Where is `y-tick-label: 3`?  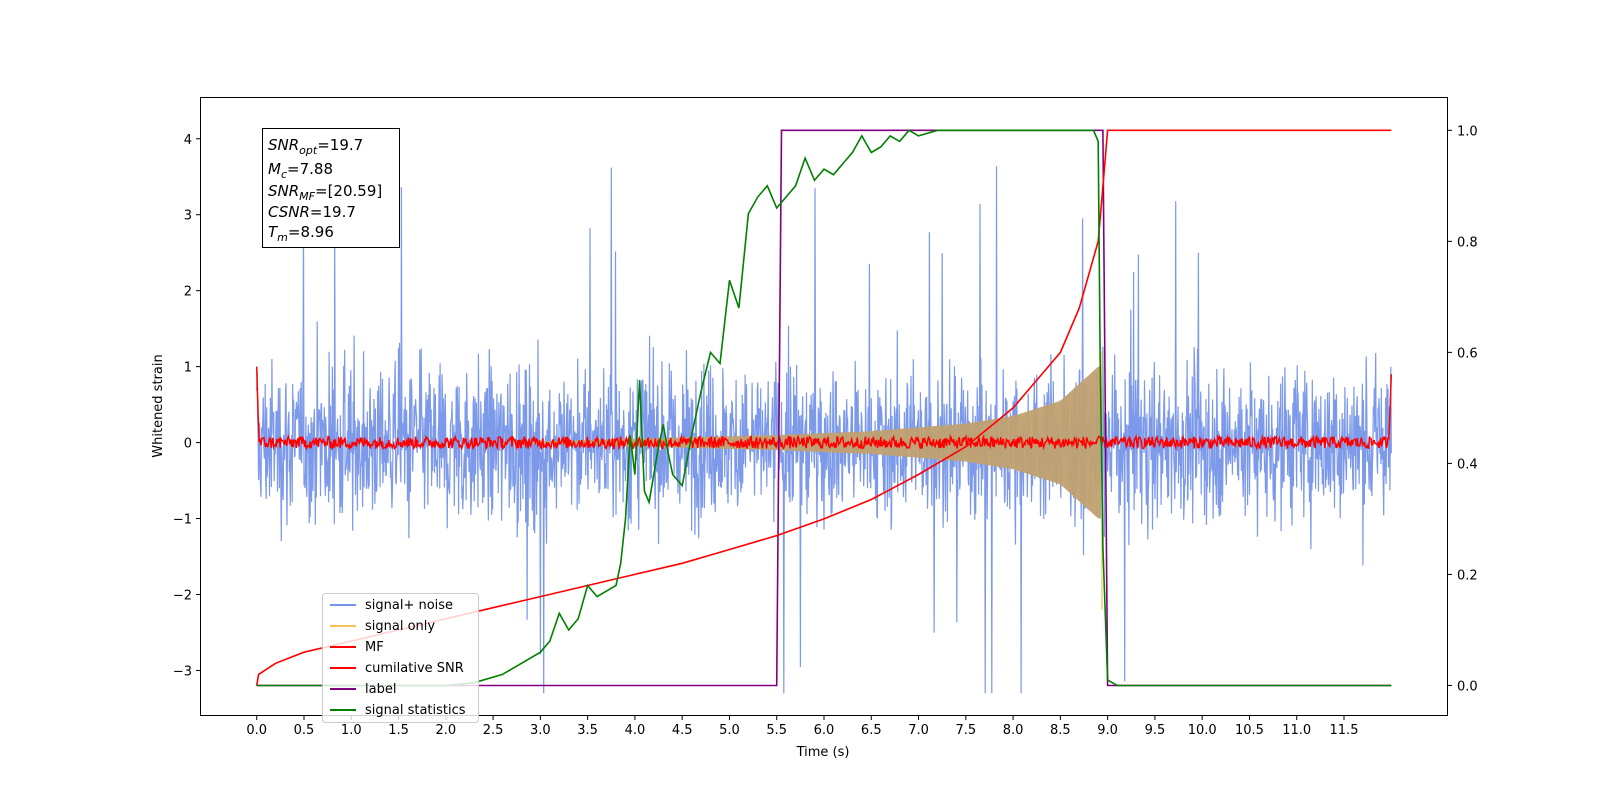
y-tick-label: 3 is located at coordinates (188, 216).